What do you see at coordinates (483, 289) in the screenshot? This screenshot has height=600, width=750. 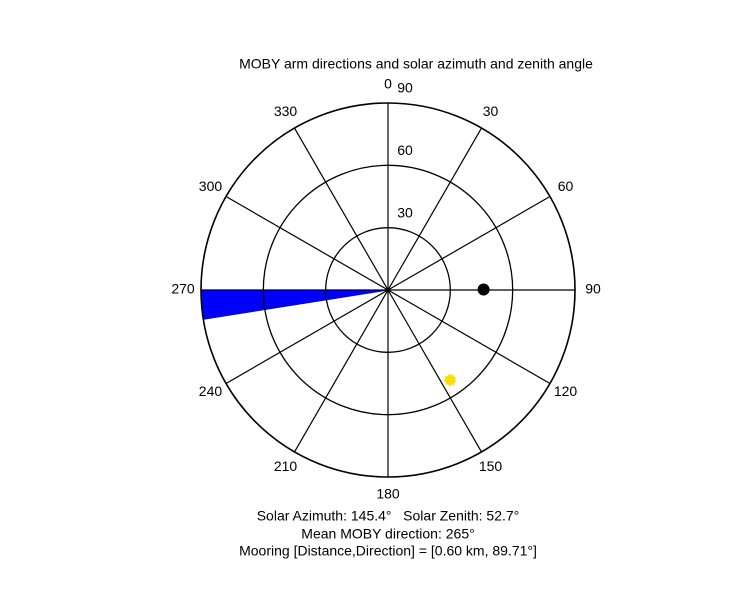 I see `mooring-point` at bounding box center [483, 289].